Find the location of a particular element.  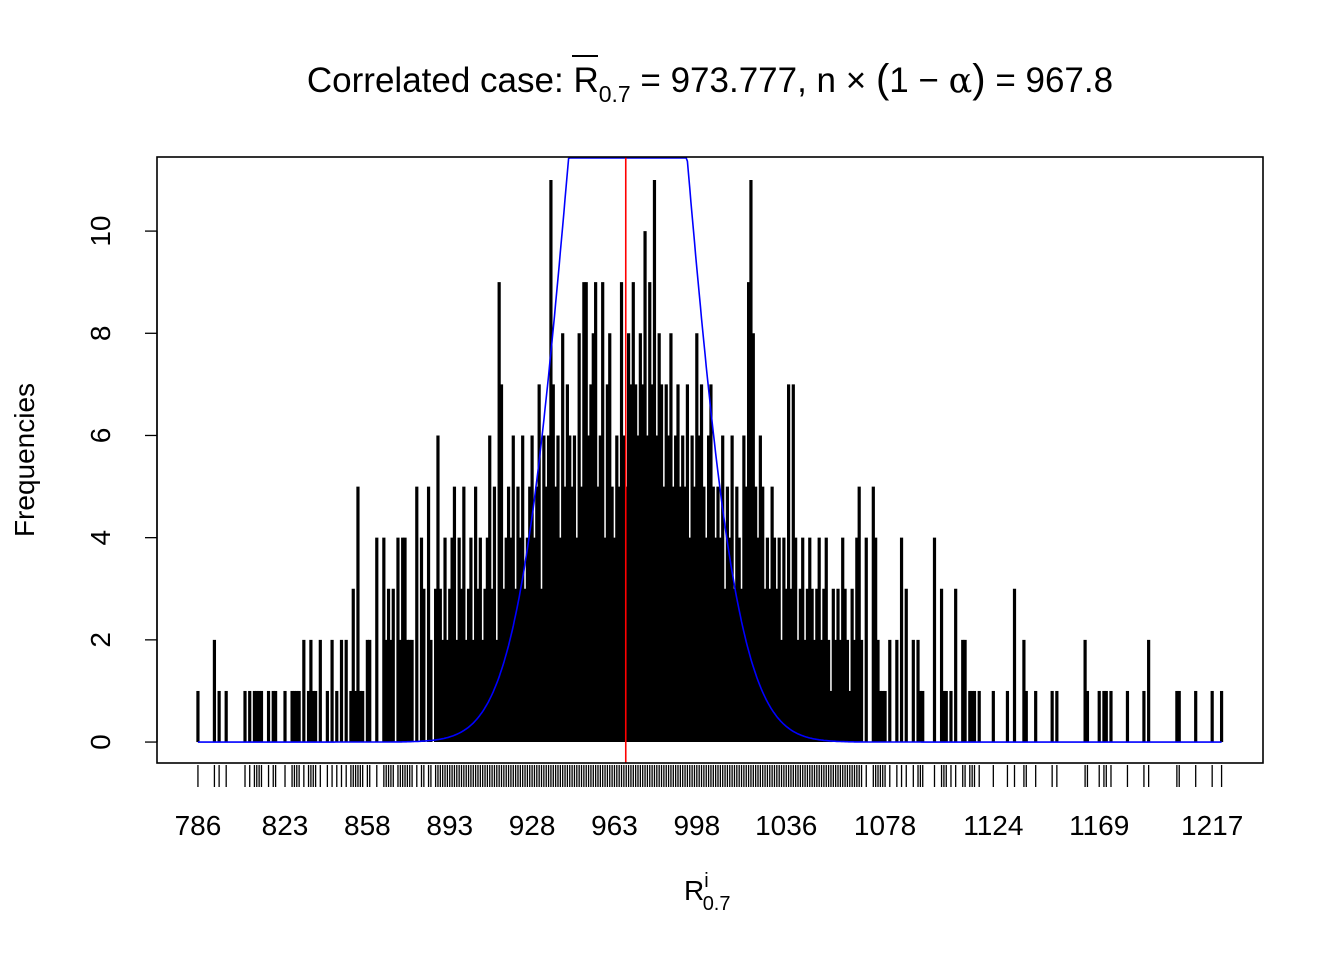

x-tick-label: 823 is located at coordinates (285, 825).